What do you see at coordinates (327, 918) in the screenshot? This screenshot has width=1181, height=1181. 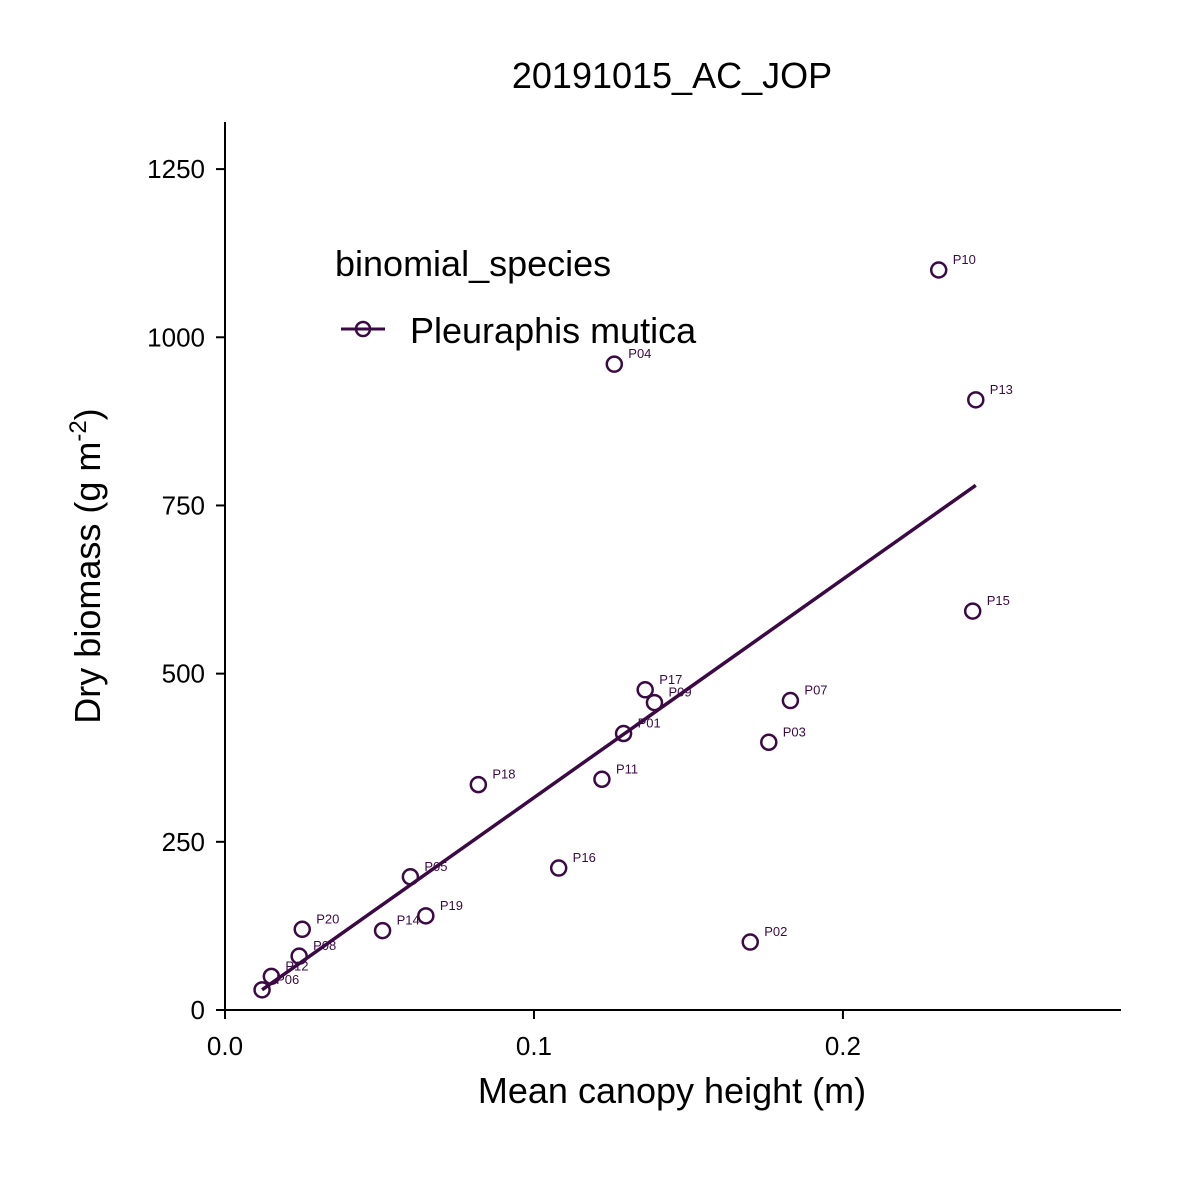 I see `point-label: P20` at bounding box center [327, 918].